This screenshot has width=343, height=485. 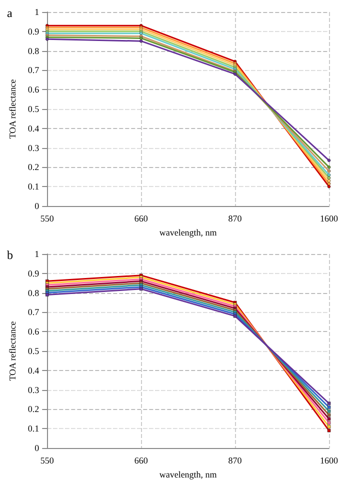 I want to click on chart-title: b, so click(x=10, y=255).